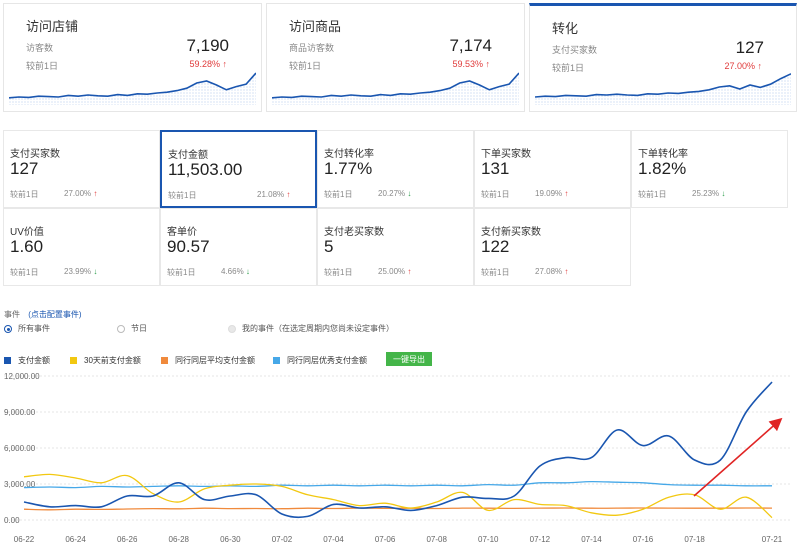 This screenshot has width=800, height=549. Describe the element at coordinates (312, 48) in the screenshot. I see `card-subtitle: 商品访客数` at that location.